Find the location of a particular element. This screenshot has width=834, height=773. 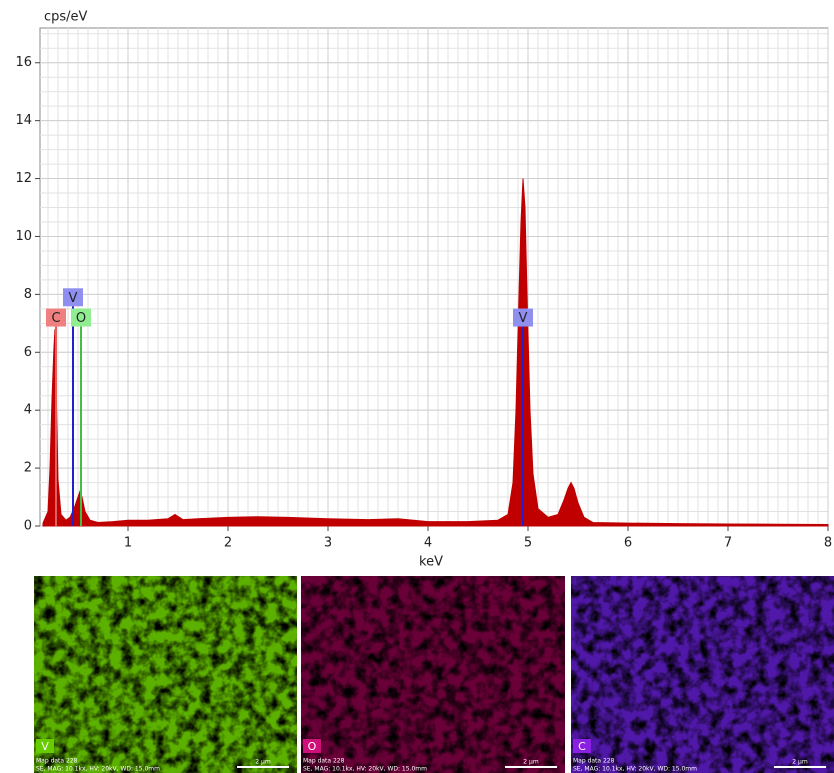

y-tick-label: 10 is located at coordinates (23, 236).